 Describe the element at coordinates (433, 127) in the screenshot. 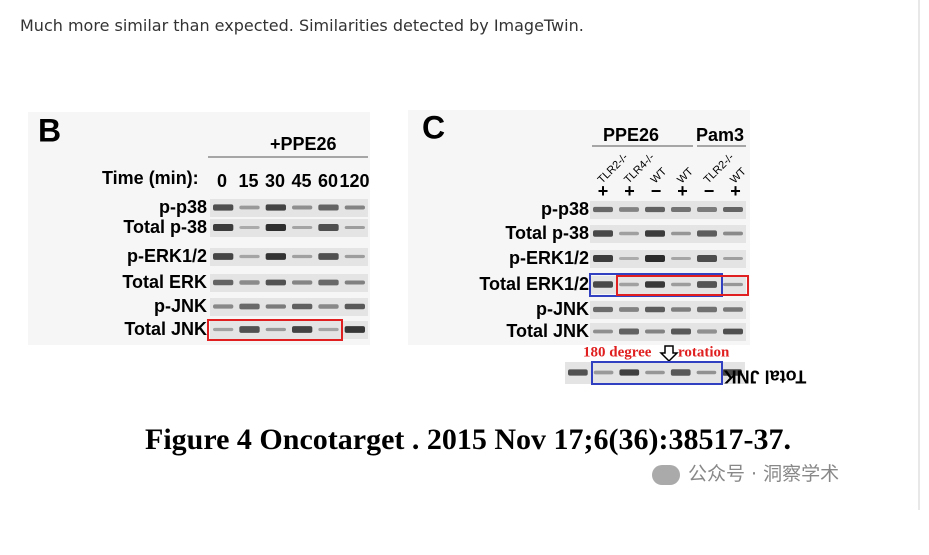

I see `panel-letter: C` at that location.